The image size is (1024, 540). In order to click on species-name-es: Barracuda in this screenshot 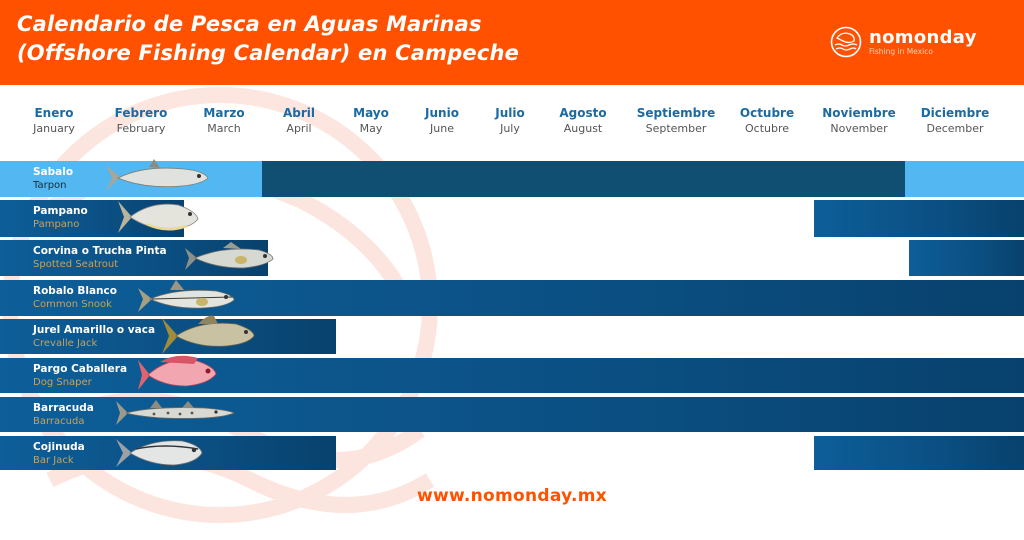, I will do `click(63, 408)`.